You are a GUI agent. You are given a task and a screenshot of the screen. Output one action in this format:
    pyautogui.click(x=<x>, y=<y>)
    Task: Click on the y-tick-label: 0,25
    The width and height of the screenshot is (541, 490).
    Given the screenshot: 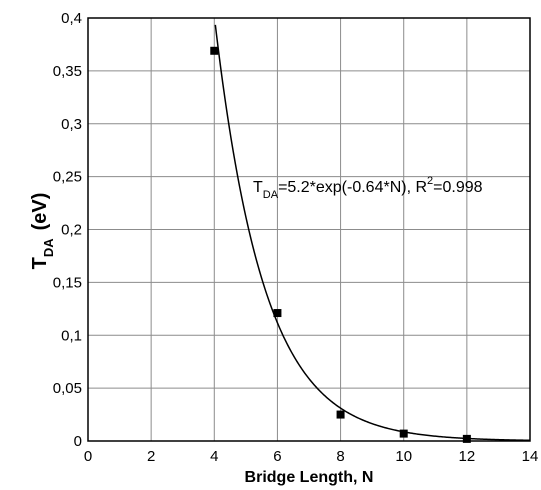 What is the action you would take?
    pyautogui.click(x=67, y=177)
    